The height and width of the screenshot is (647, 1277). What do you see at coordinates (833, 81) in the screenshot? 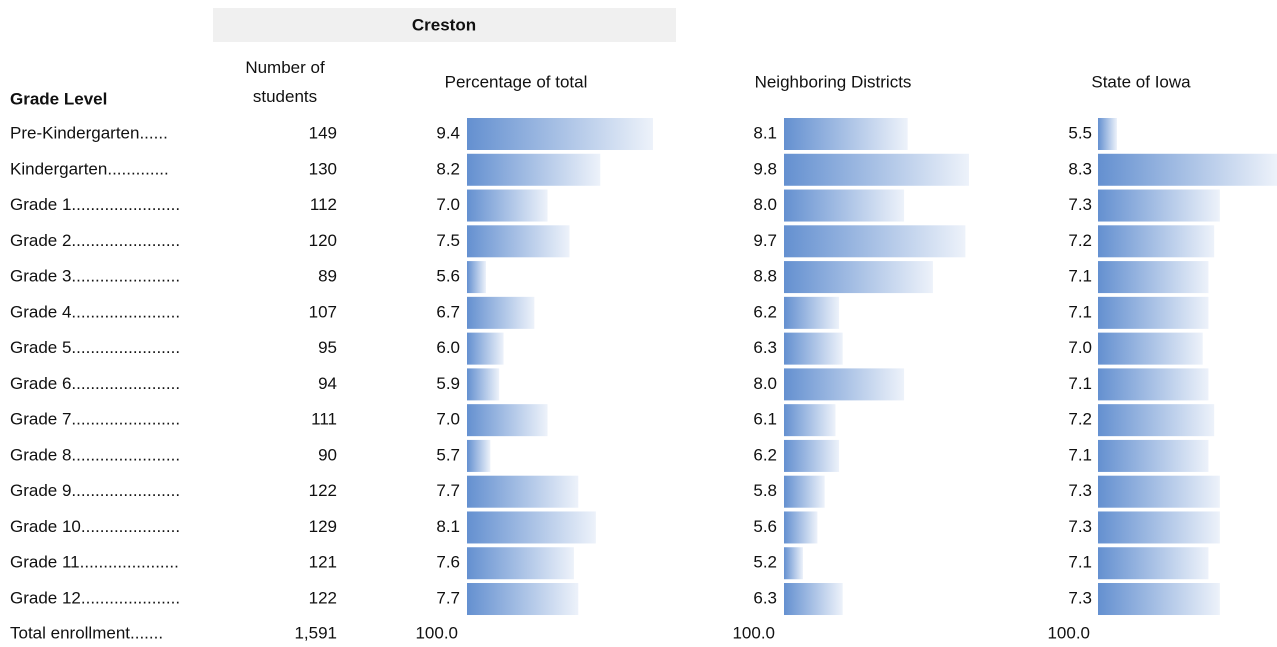
I see `column-header: Neighboring Districts` at bounding box center [833, 81].